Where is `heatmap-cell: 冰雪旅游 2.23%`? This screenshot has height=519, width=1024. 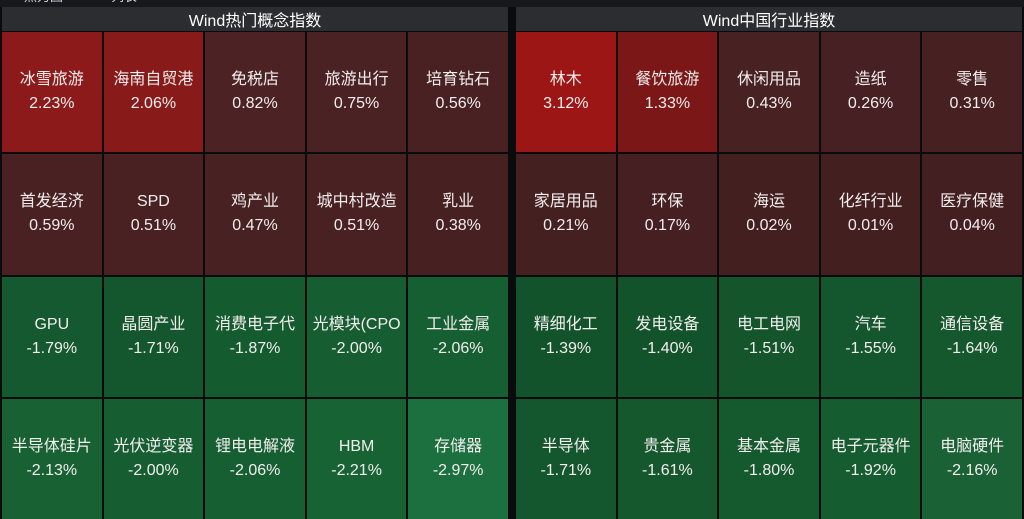 heatmap-cell: 冰雪旅游 2.23% is located at coordinates (52, 92).